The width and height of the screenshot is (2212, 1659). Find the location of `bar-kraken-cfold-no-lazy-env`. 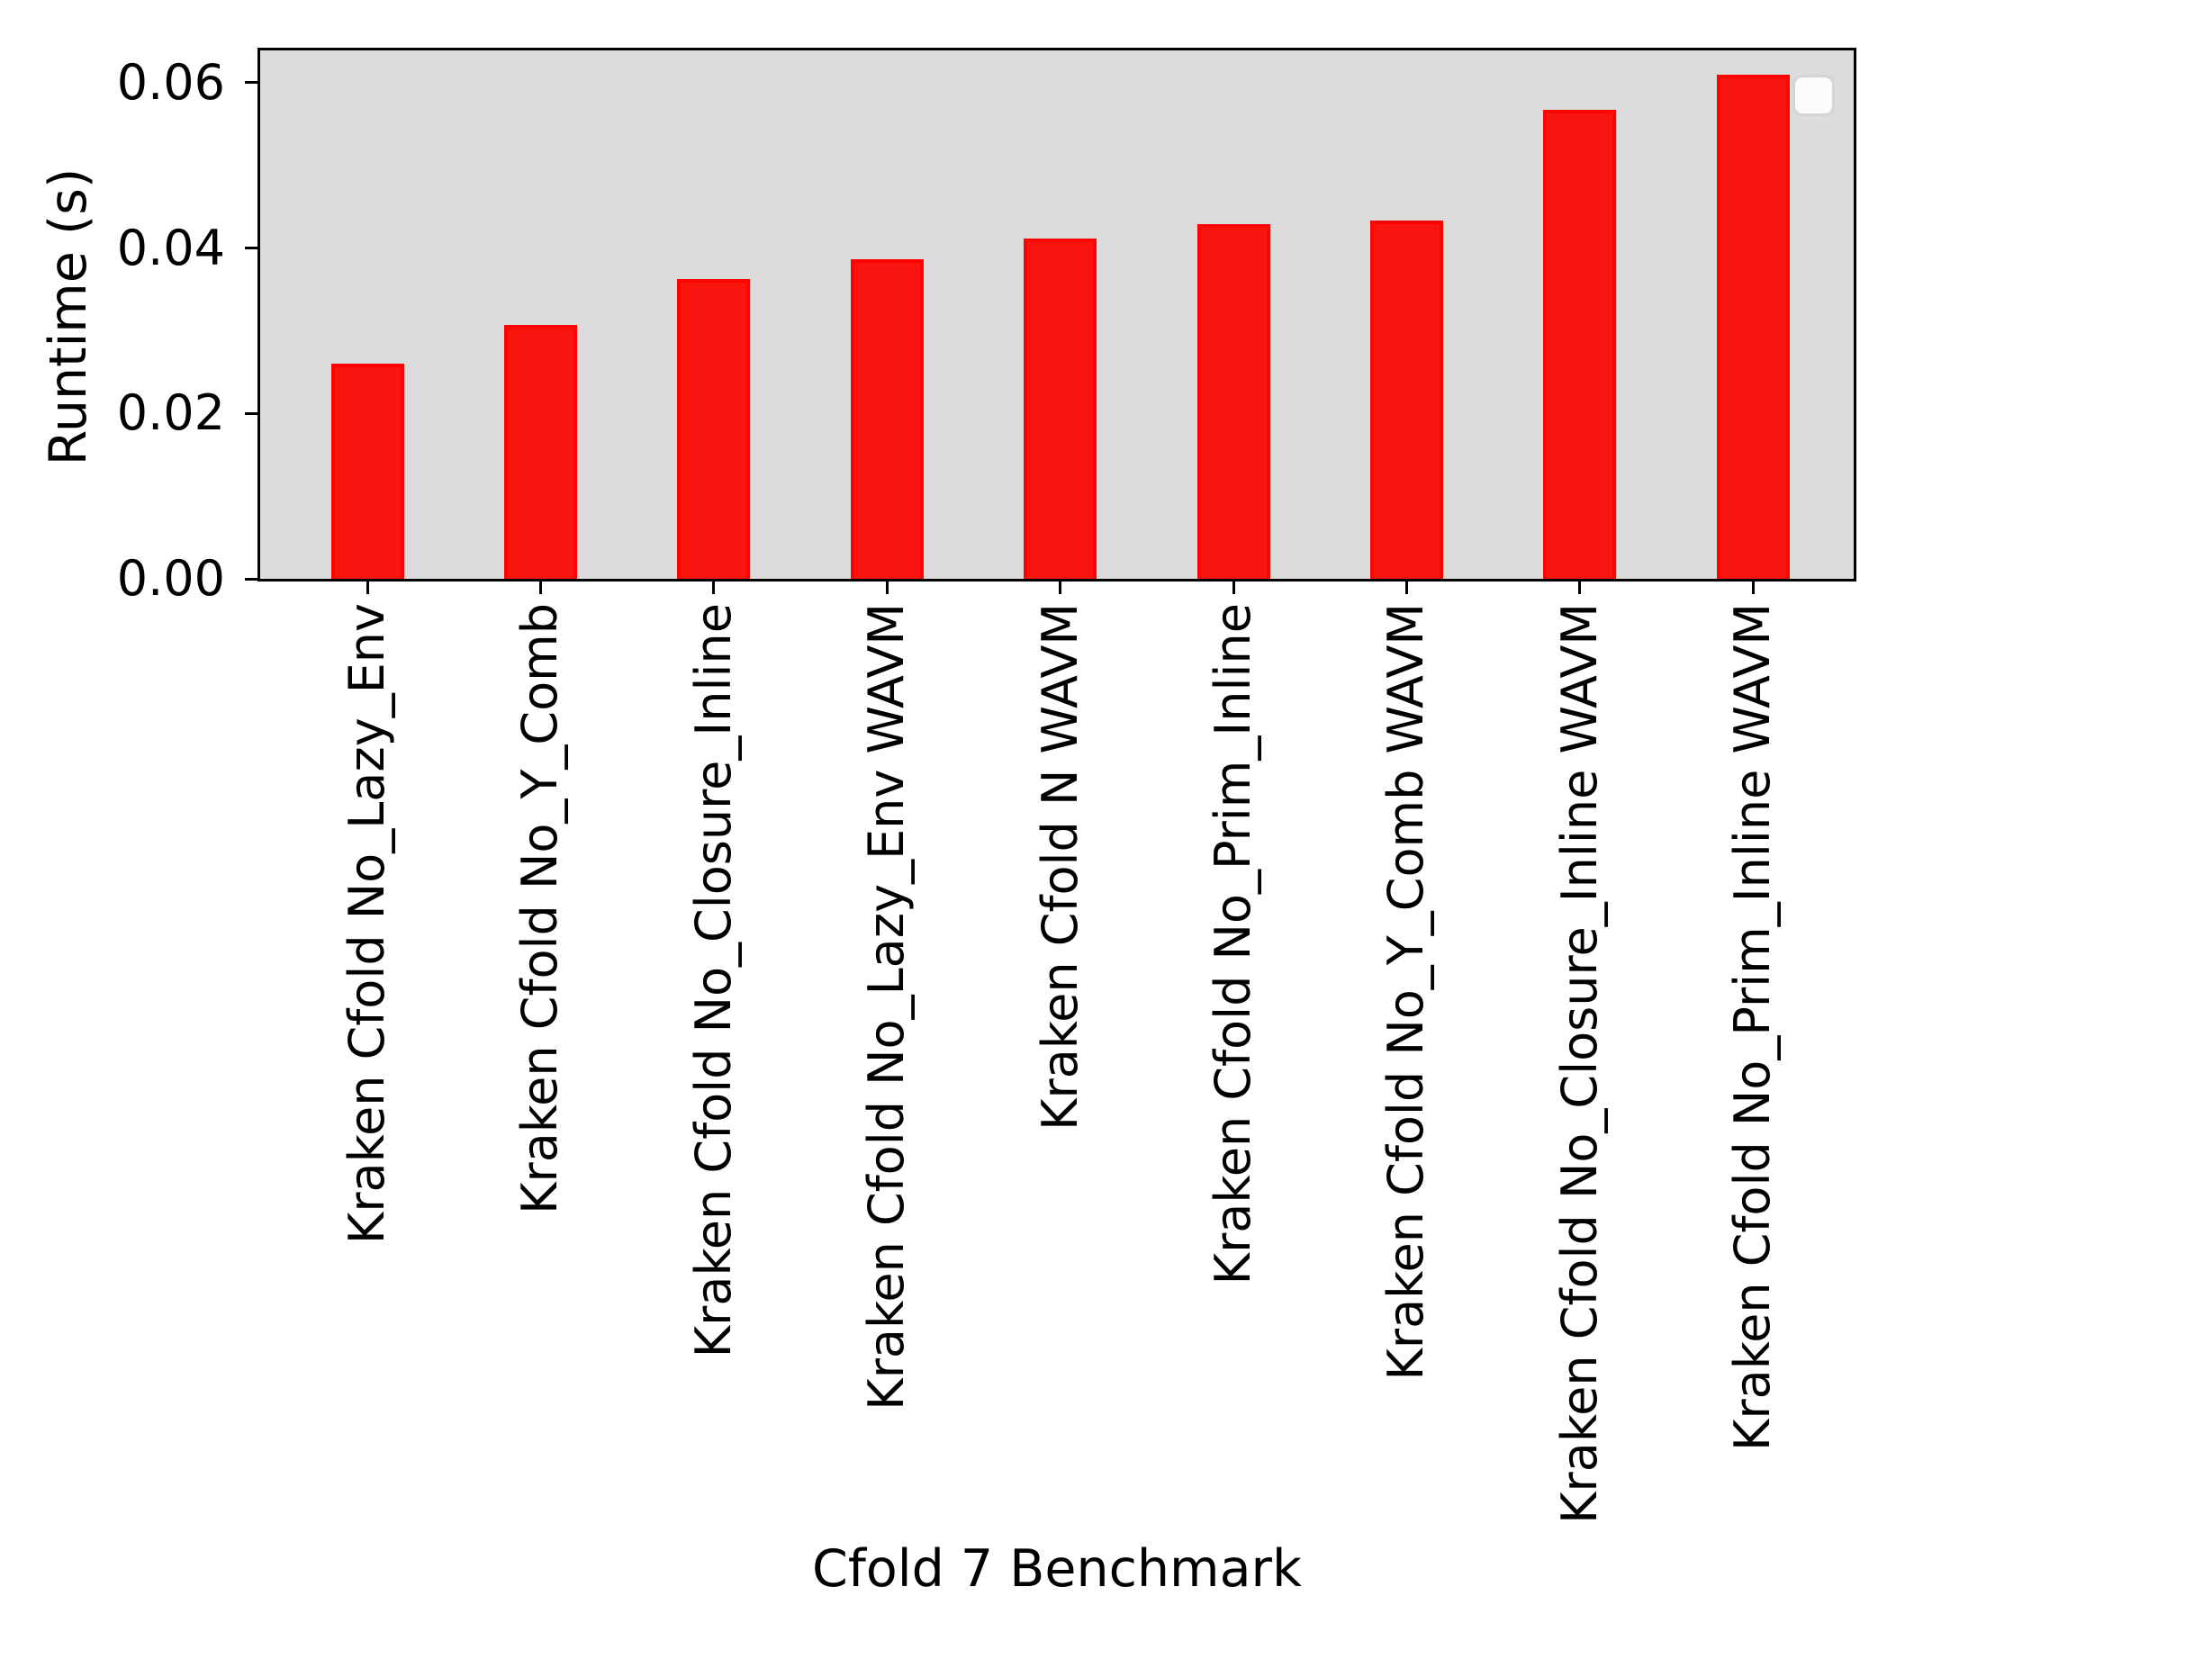

bar-kraken-cfold-no-lazy-env is located at coordinates (367, 471).